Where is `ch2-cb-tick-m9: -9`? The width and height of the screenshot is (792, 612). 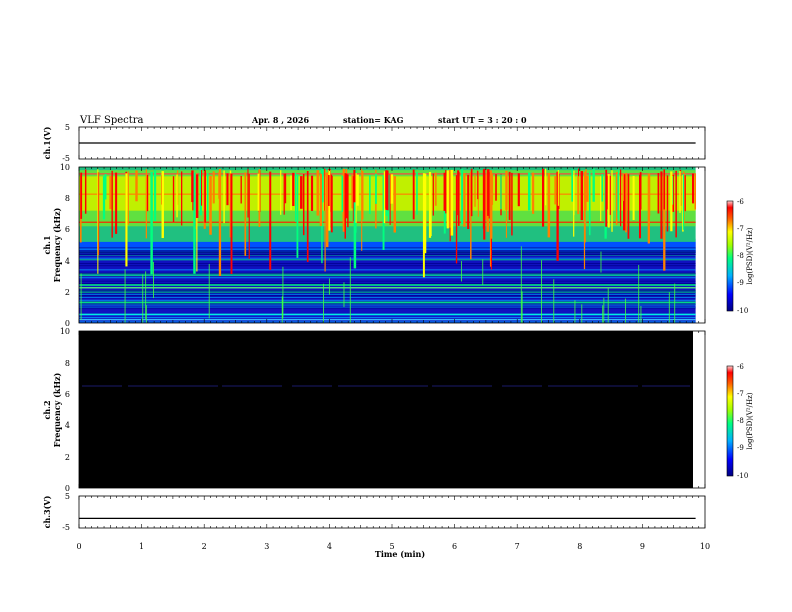 ch2-cb-tick-m9: -9 is located at coordinates (740, 448).